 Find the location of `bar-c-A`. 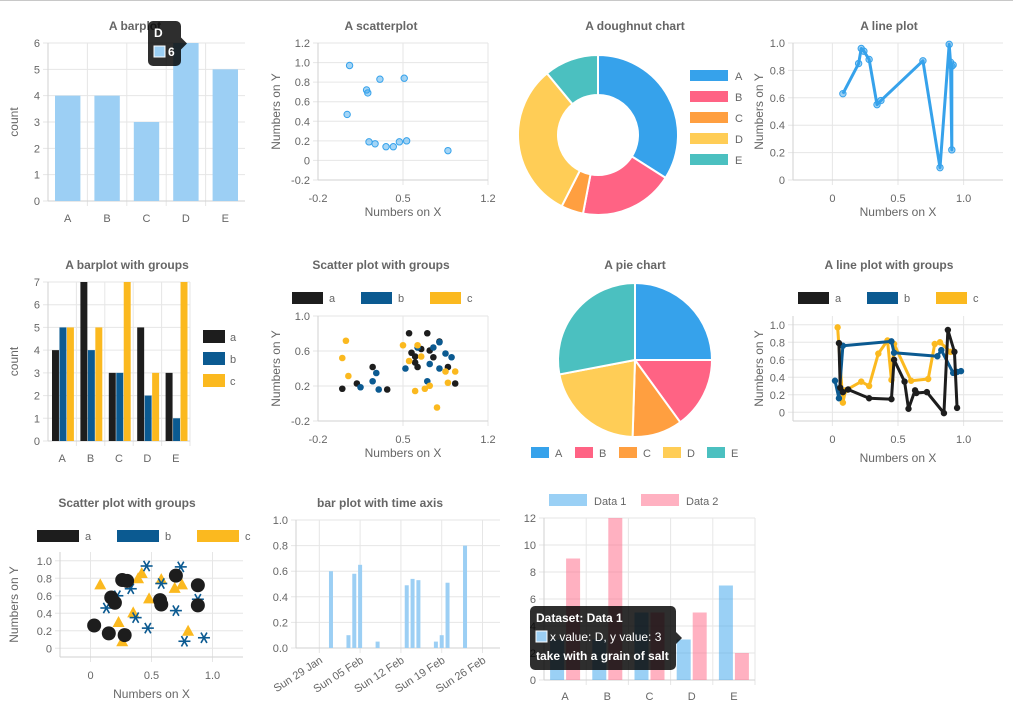

bar-c-A is located at coordinates (70, 384).